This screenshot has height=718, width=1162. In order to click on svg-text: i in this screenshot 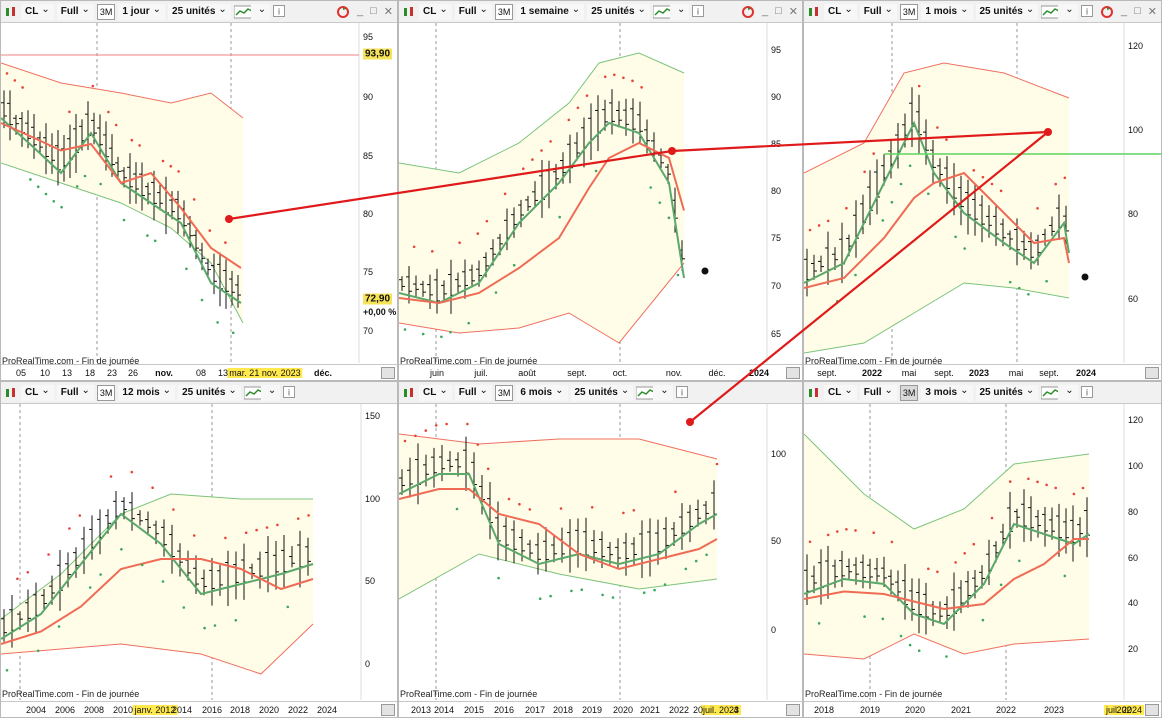, I will do `click(1087, 392)`.